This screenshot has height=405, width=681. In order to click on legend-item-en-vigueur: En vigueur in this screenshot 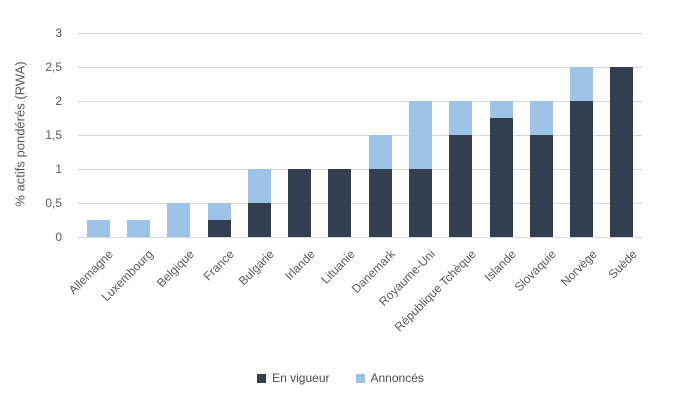, I will do `click(293, 378)`.